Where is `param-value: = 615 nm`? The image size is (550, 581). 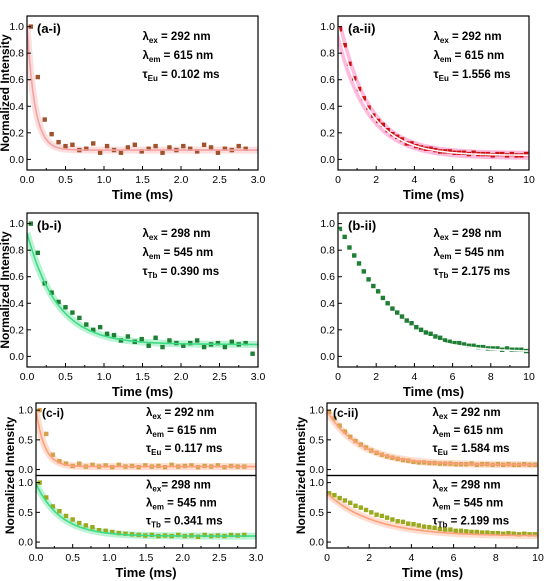
param-value: = 615 nm is located at coordinates (186, 56).